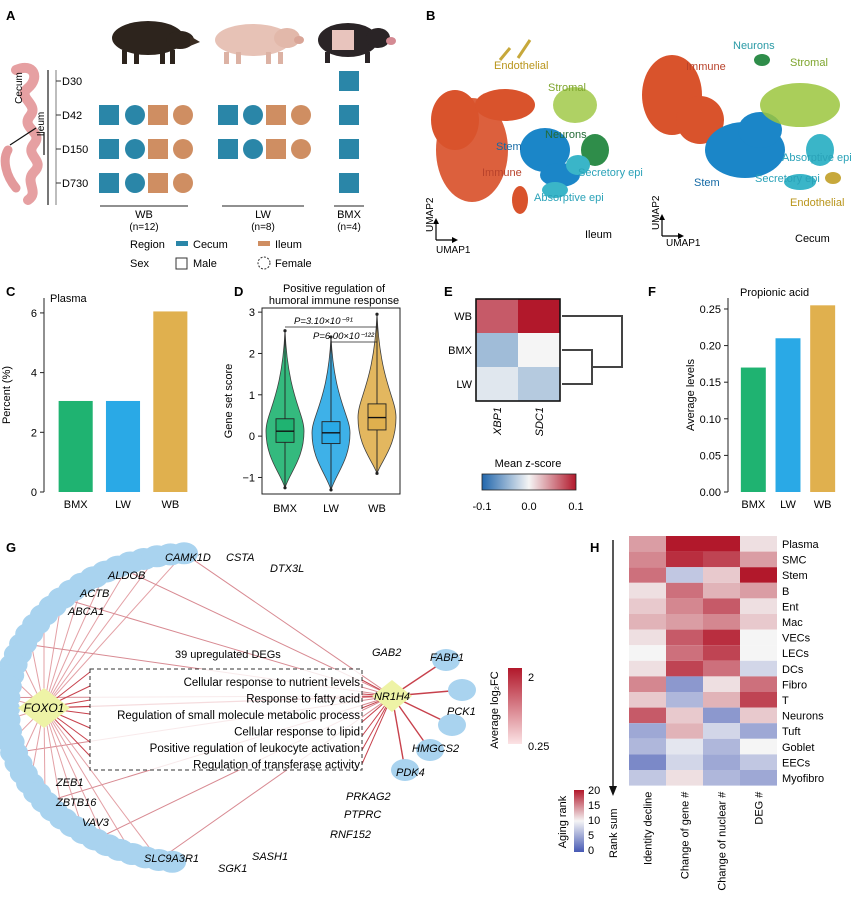 The width and height of the screenshot is (866, 912). I want to click on y-tick-label: 2, so click(252, 354).